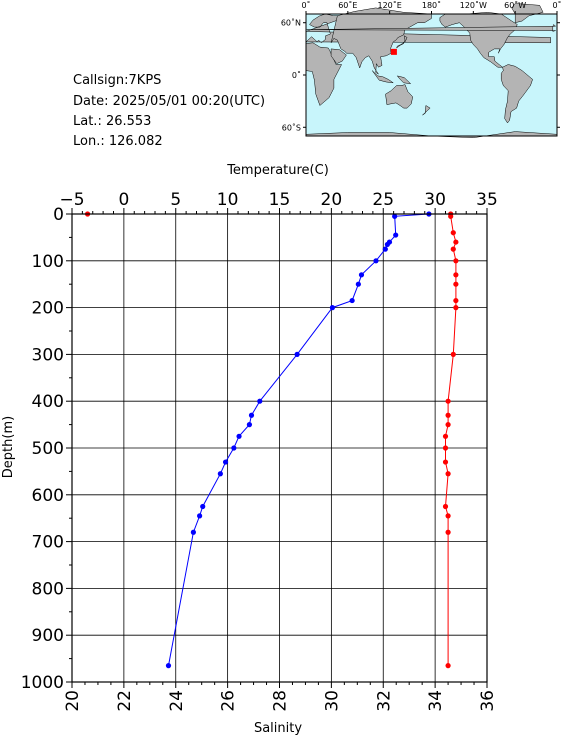  Describe the element at coordinates (291, 127) in the screenshot. I see `map-lat-label: 60˚S` at that location.